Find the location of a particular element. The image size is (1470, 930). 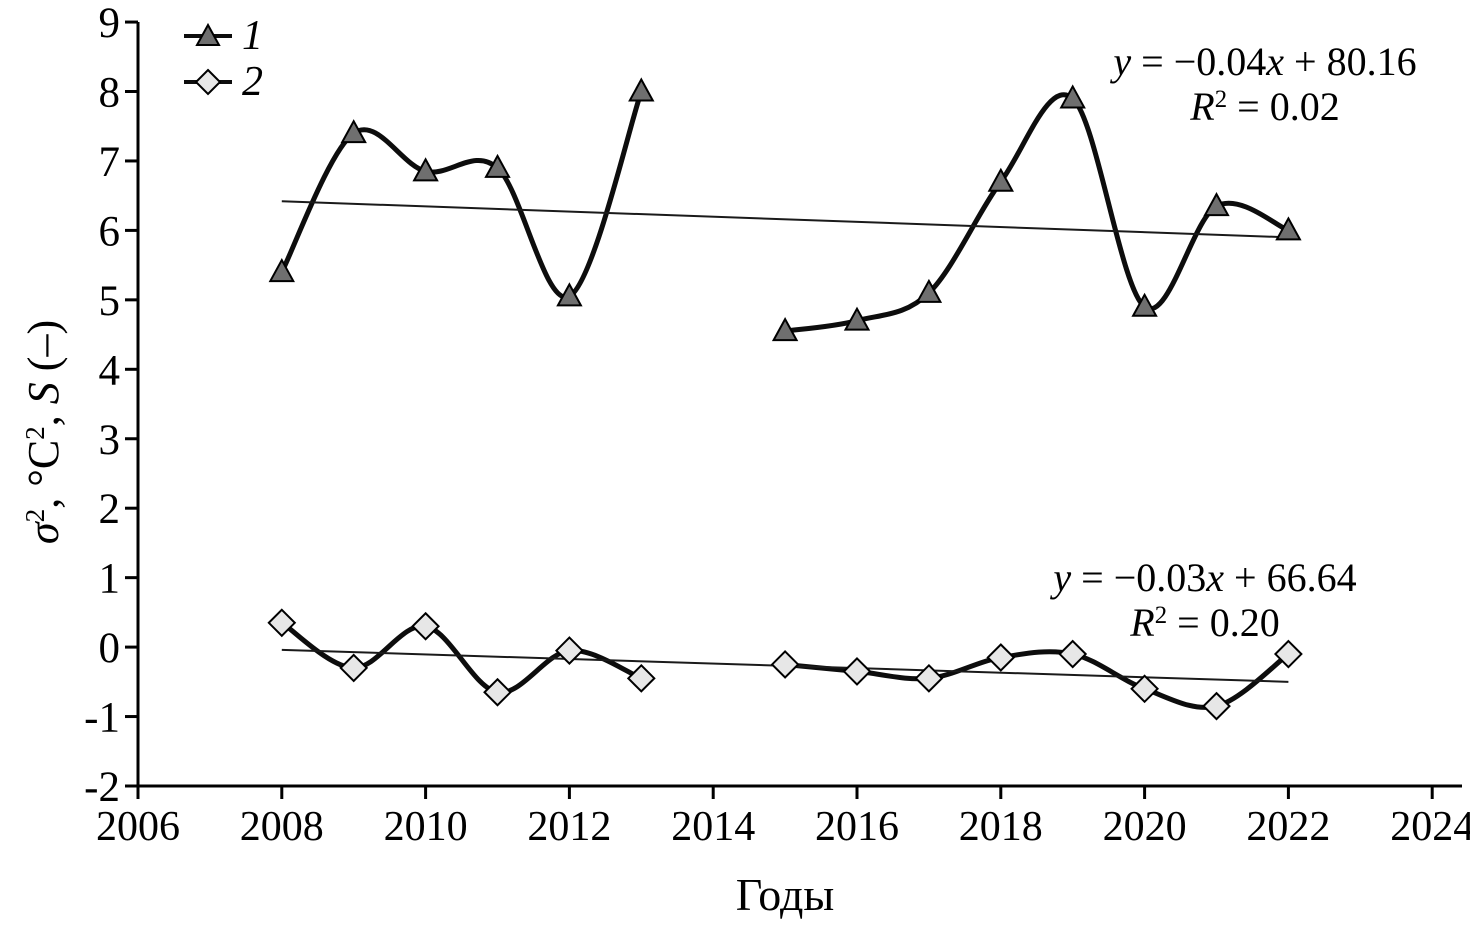

x-tick-label: 2008 is located at coordinates (282, 827).